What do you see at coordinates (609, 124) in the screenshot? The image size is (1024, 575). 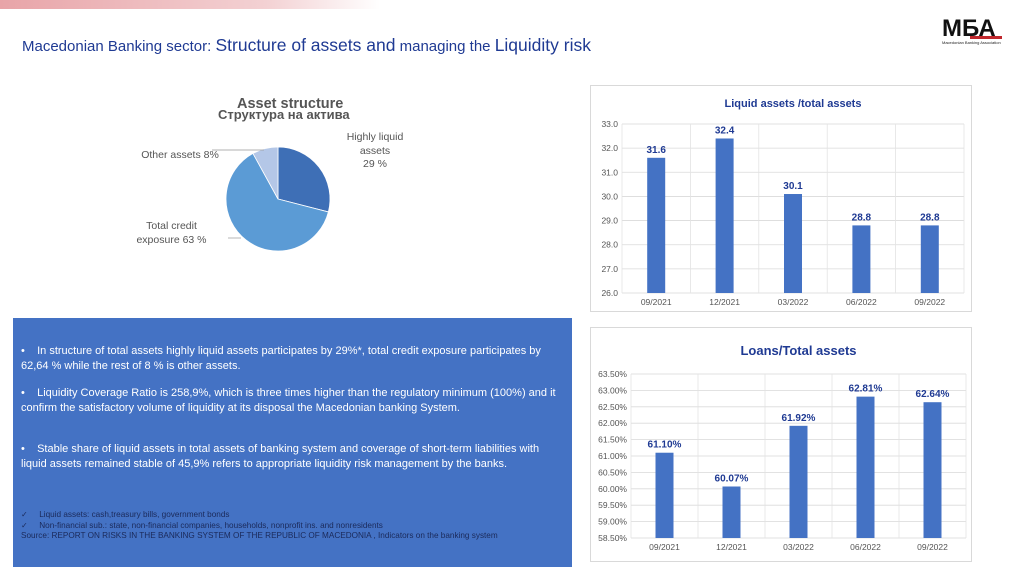 I see `y-tick-label: 33.0` at bounding box center [609, 124].